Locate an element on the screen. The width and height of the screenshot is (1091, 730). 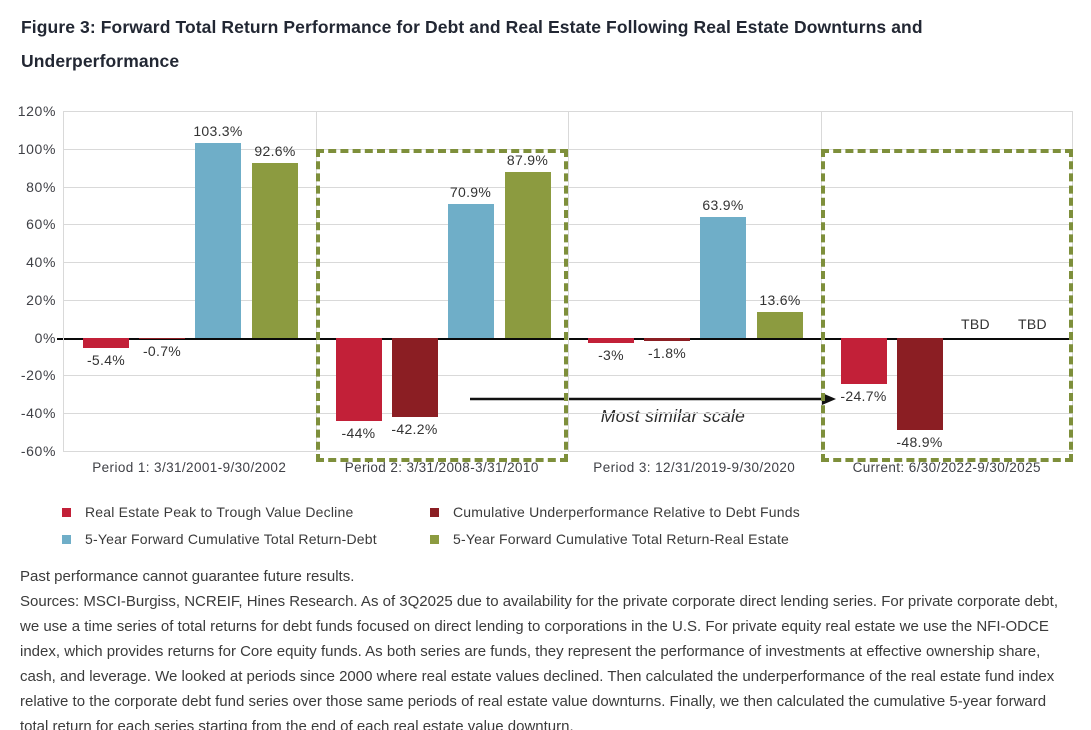
bar-value-label: -42.2% is located at coordinates (414, 429).